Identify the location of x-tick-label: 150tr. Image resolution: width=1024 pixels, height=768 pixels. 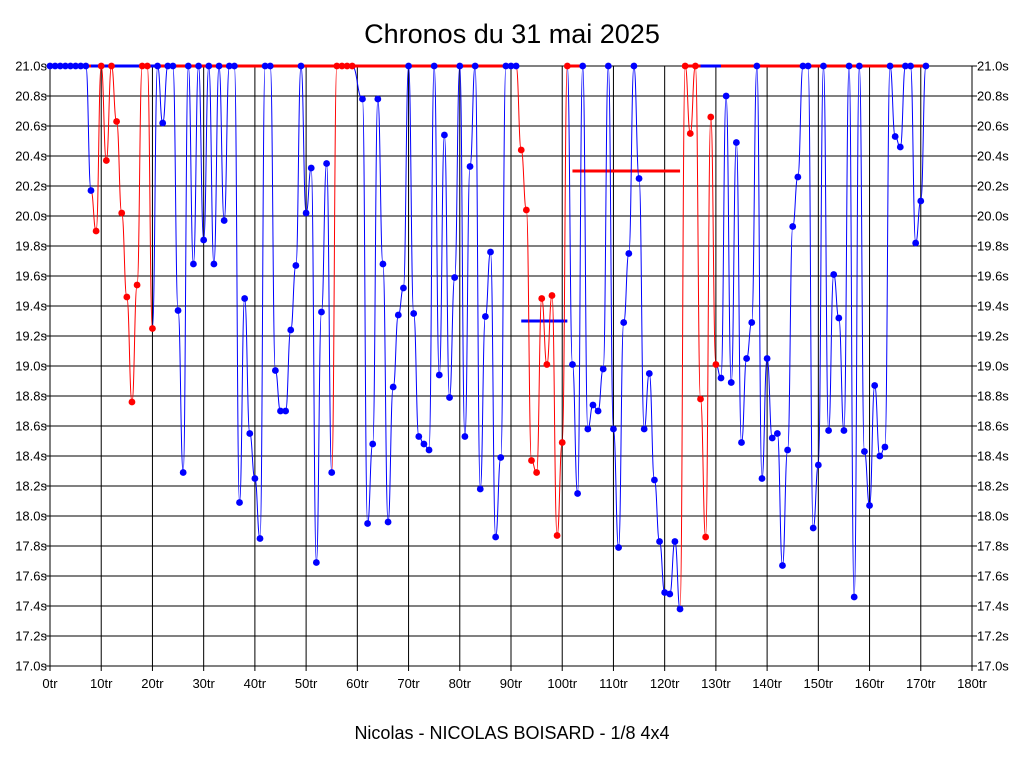
(819, 683).